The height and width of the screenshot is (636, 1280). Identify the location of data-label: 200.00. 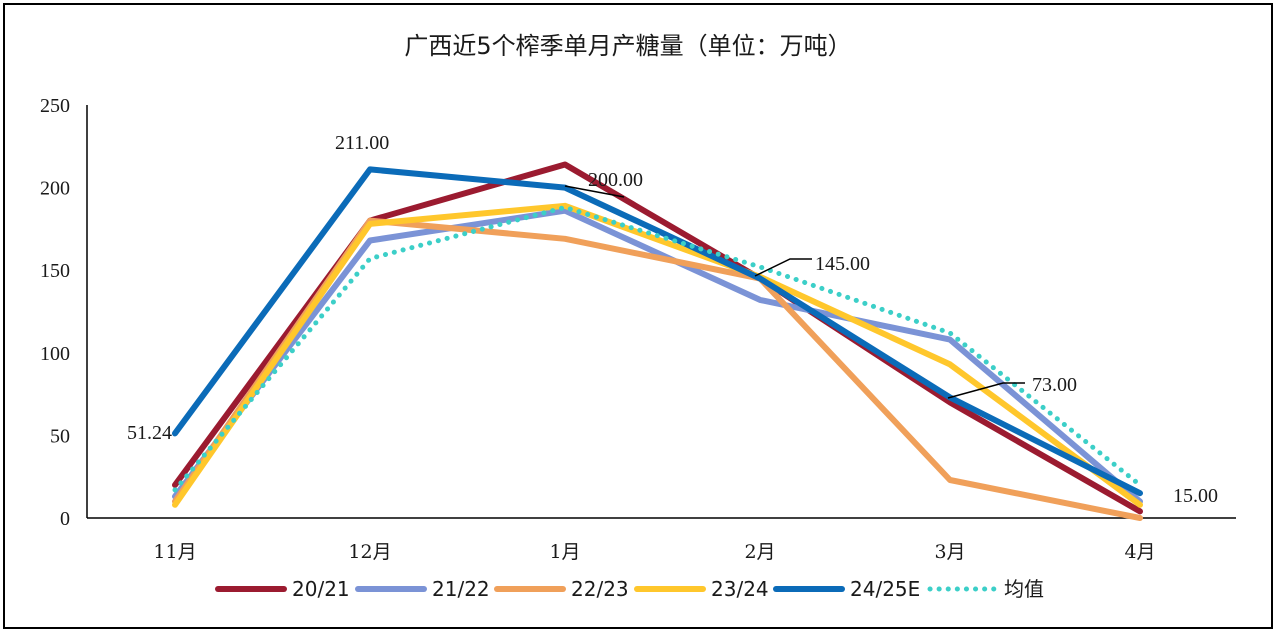
(615, 180).